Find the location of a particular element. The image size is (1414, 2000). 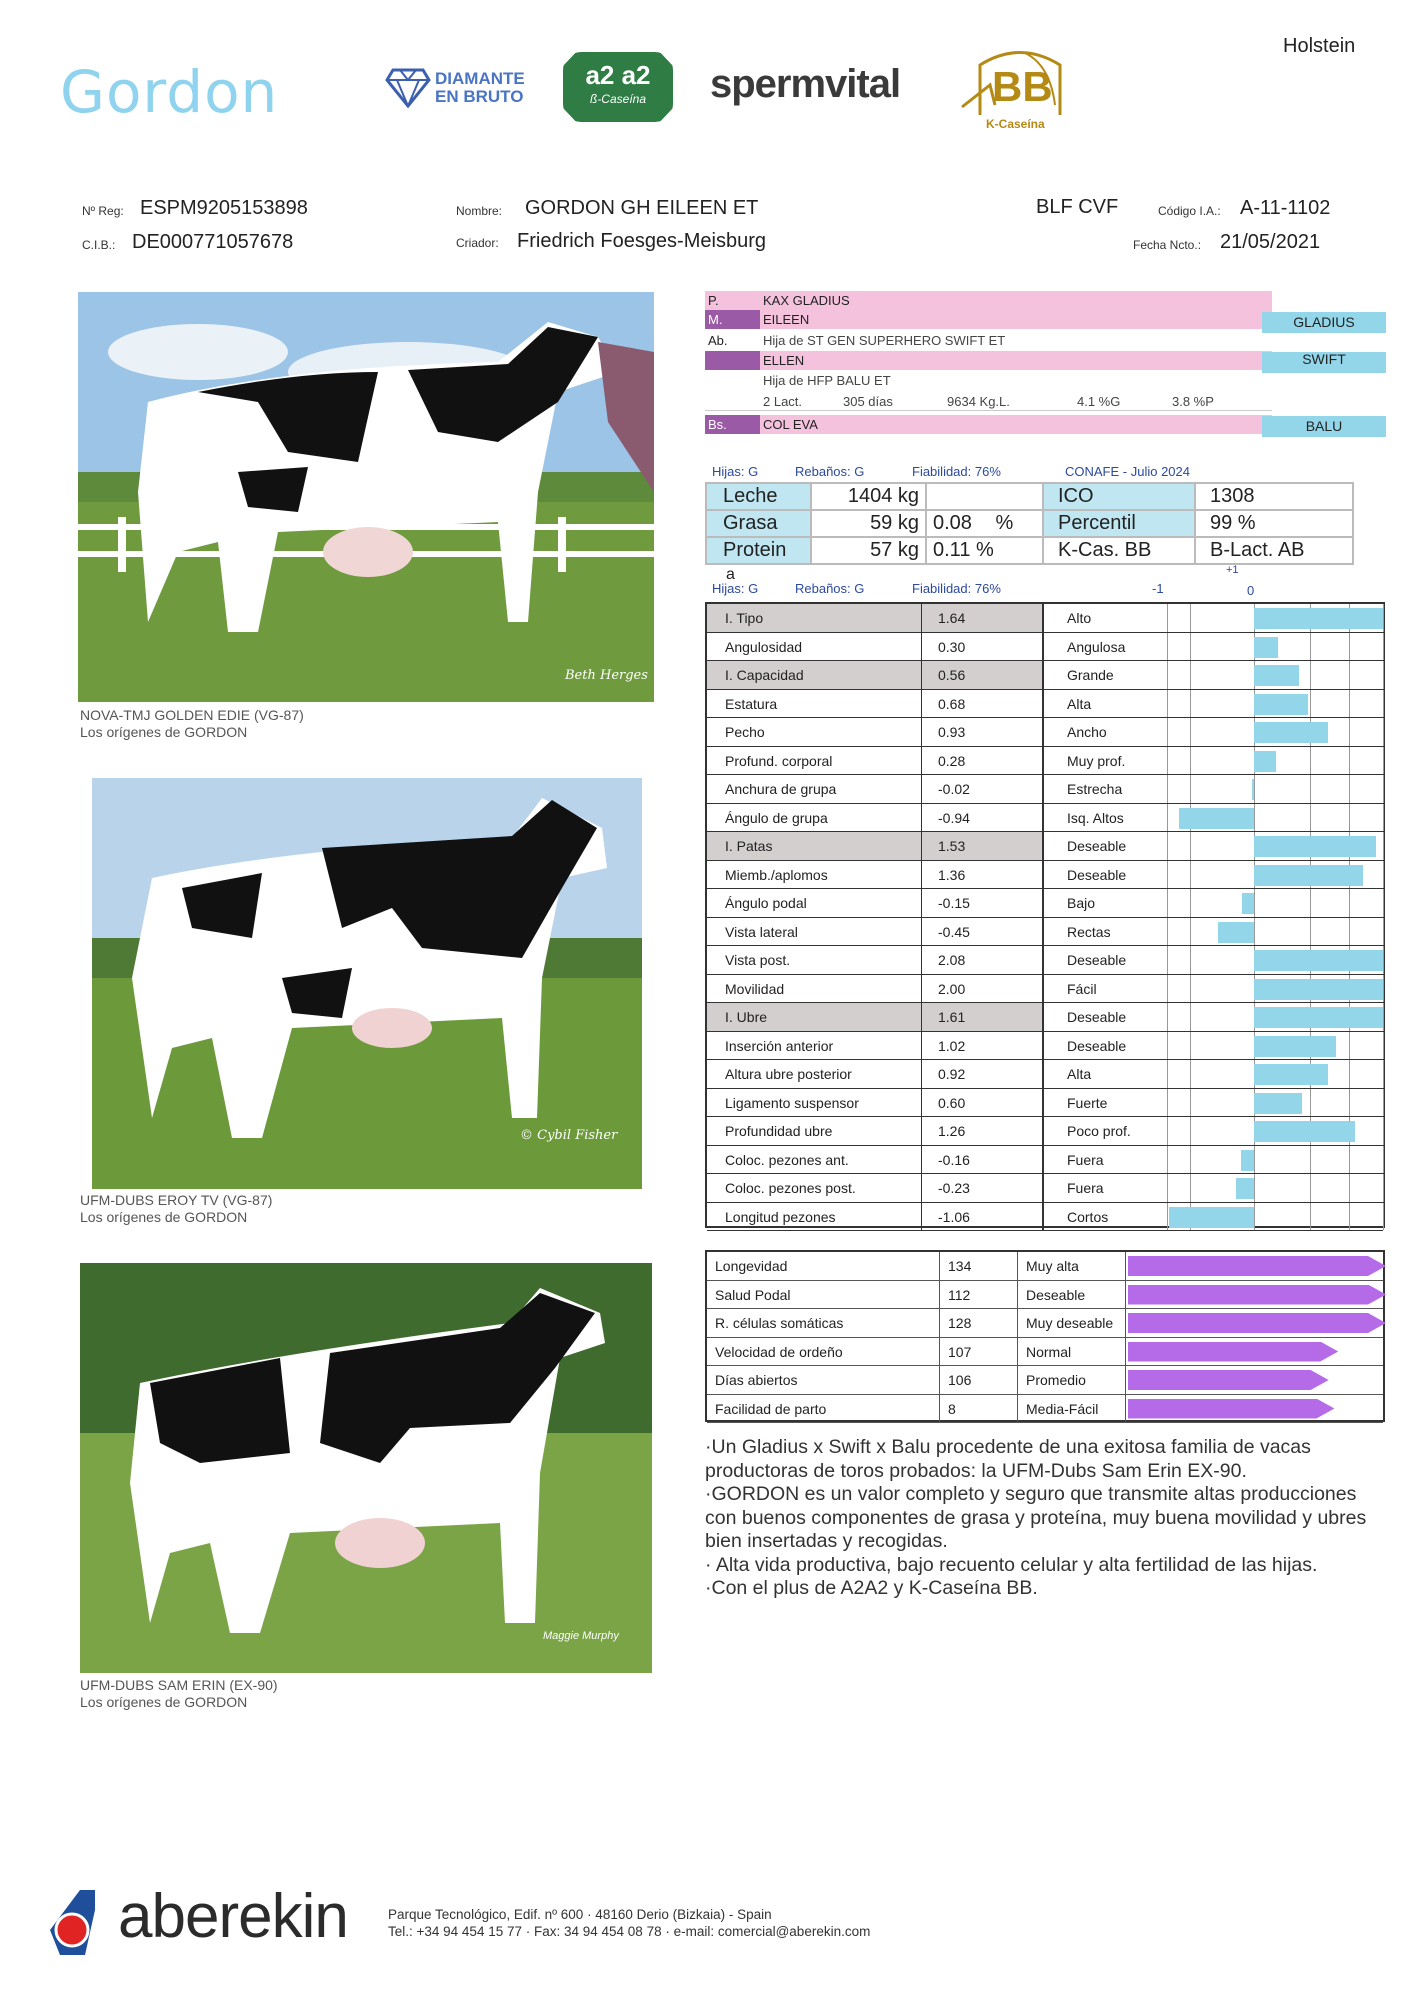

trait-value: -0.23 is located at coordinates (983, 1188).